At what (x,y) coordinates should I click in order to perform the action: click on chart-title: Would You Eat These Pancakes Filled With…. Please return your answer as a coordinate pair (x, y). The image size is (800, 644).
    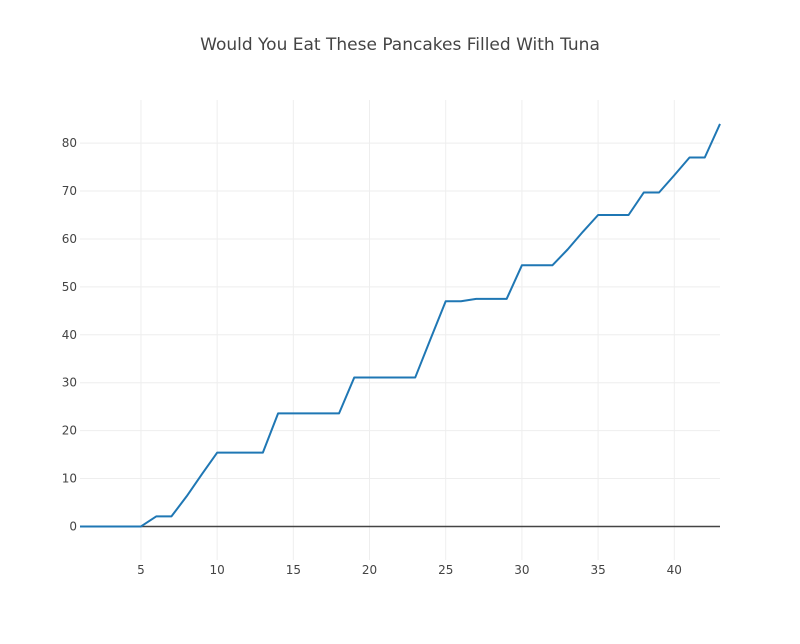
    Looking at the image, I should click on (400, 45).